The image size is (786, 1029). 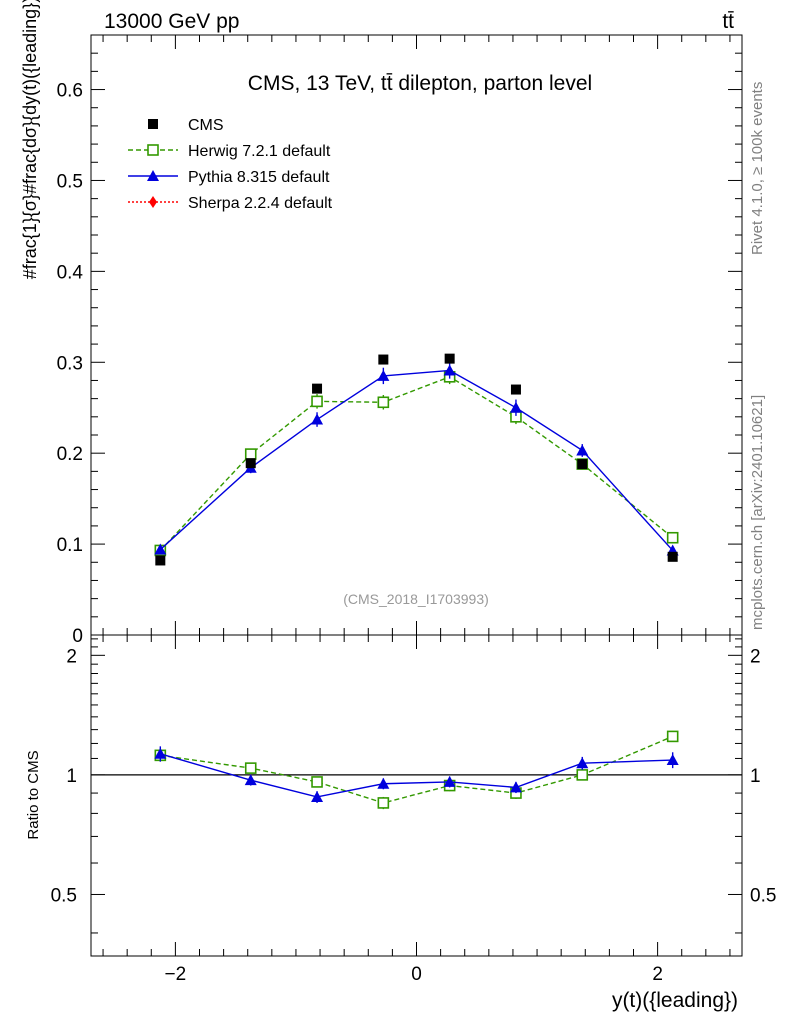 What do you see at coordinates (70, 454) in the screenshot?
I see `y-tick-label: 0.2` at bounding box center [70, 454].